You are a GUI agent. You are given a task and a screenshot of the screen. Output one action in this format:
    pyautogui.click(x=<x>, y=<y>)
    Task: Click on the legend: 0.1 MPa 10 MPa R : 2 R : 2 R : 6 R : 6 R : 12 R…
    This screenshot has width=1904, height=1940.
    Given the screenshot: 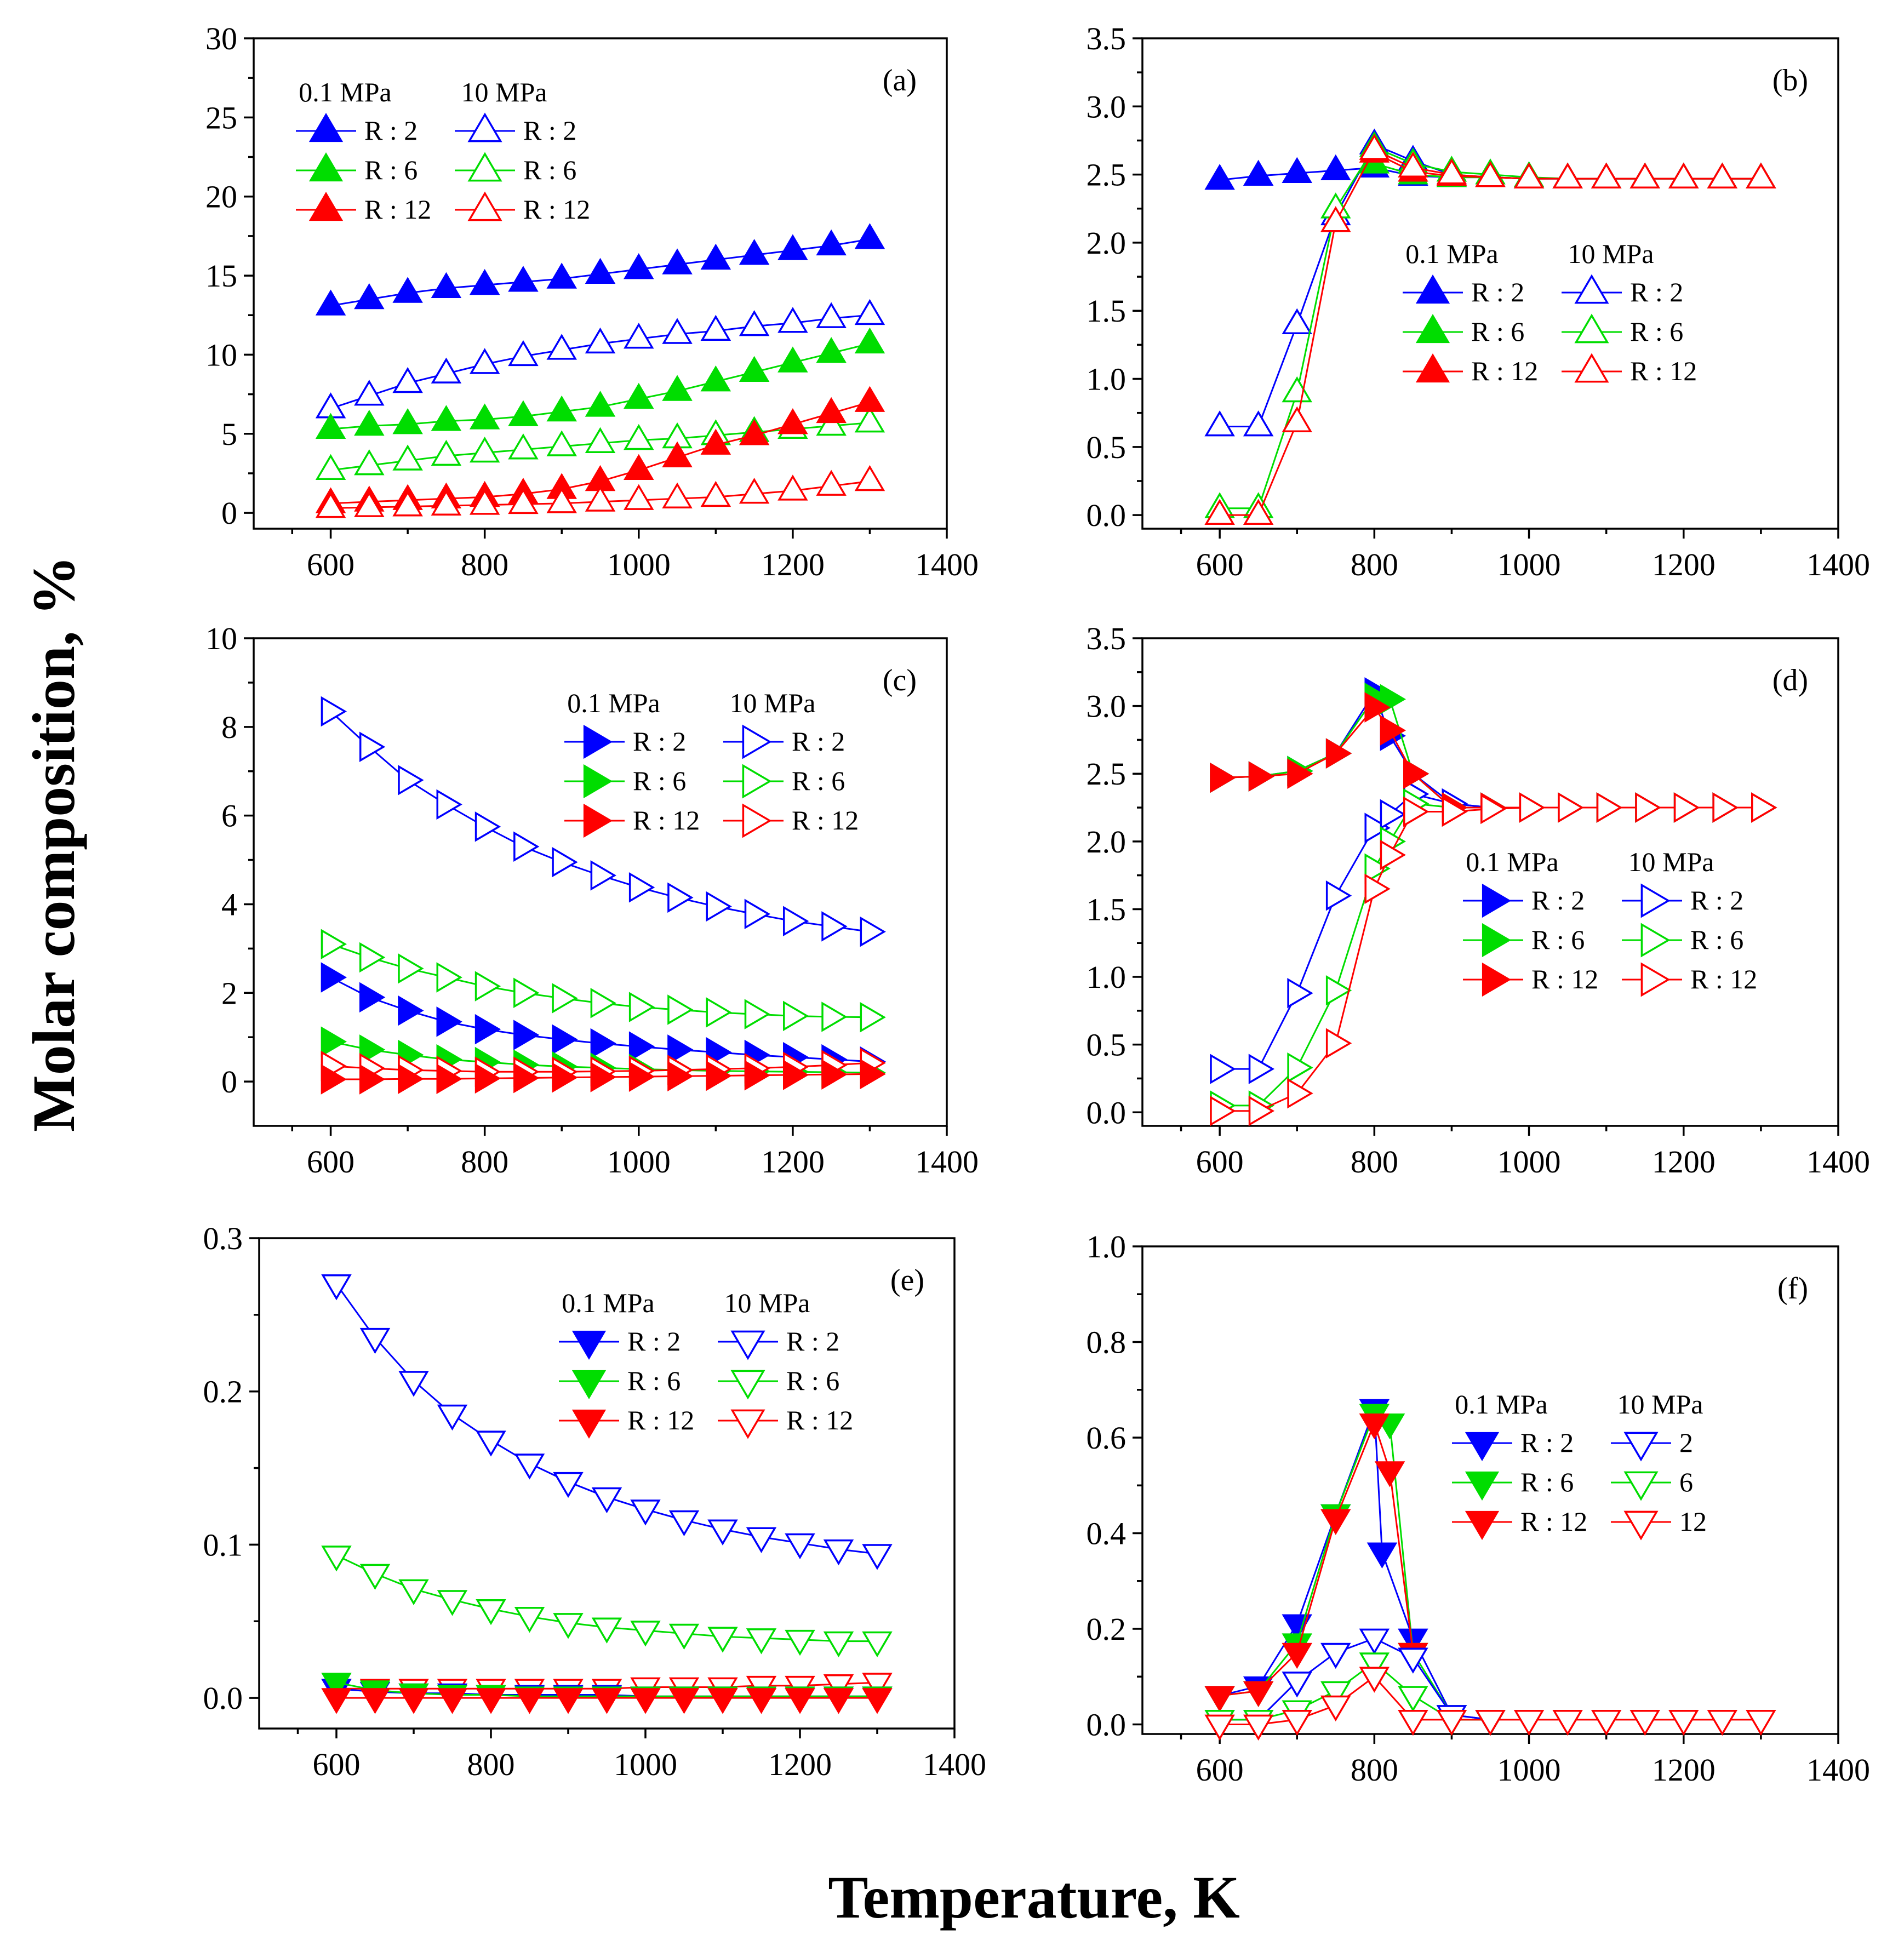 What is the action you would take?
    pyautogui.click(x=711, y=763)
    